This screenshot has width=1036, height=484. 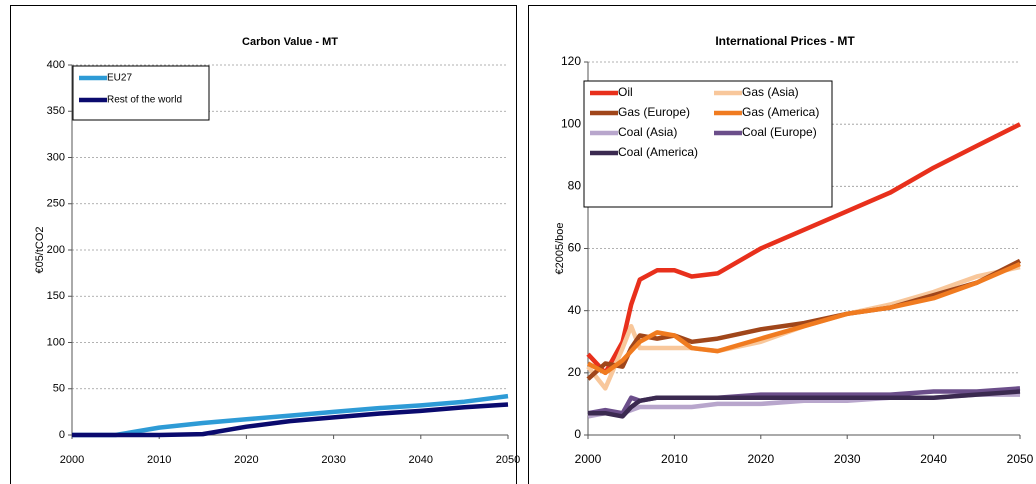 I want to click on legend-label: Rest of the world, so click(x=144, y=100).